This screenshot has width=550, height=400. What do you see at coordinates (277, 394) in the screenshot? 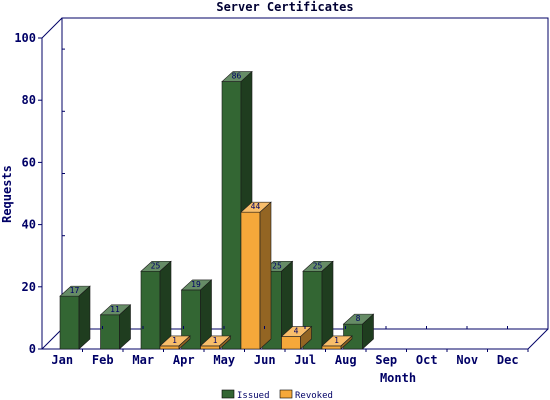
I see `legend: Issued Revoked` at bounding box center [277, 394].